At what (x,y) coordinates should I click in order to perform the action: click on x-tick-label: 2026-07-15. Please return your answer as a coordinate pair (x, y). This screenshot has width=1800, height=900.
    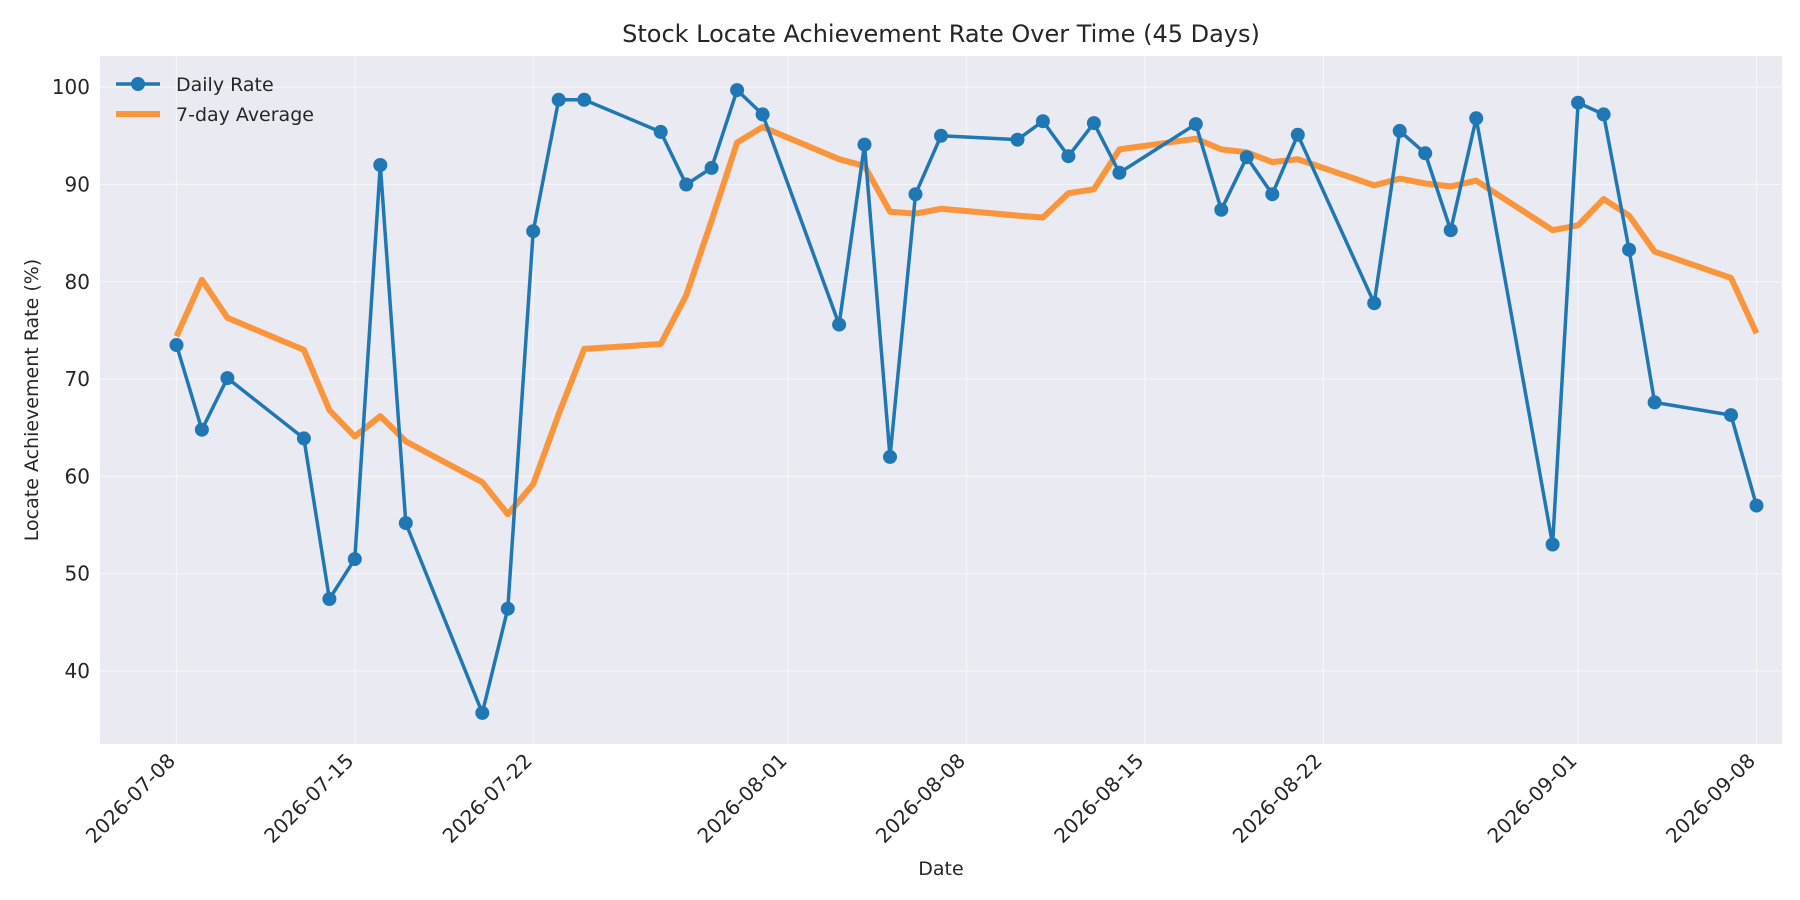
    Looking at the image, I should click on (308, 798).